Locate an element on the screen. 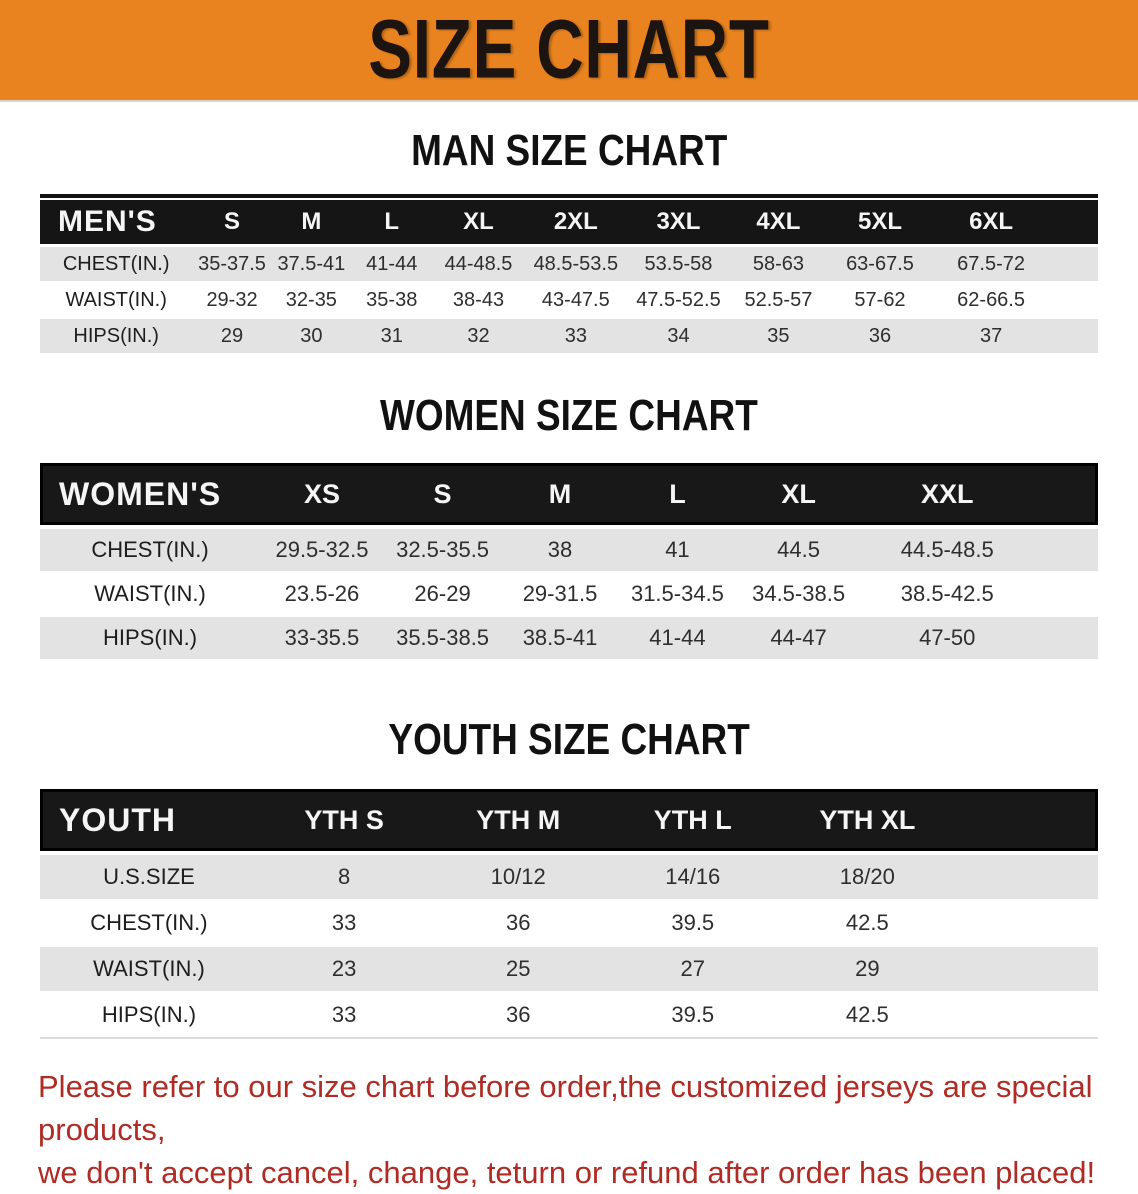 This screenshot has height=1194, width=1138. cell: 25 is located at coordinates (518, 970).